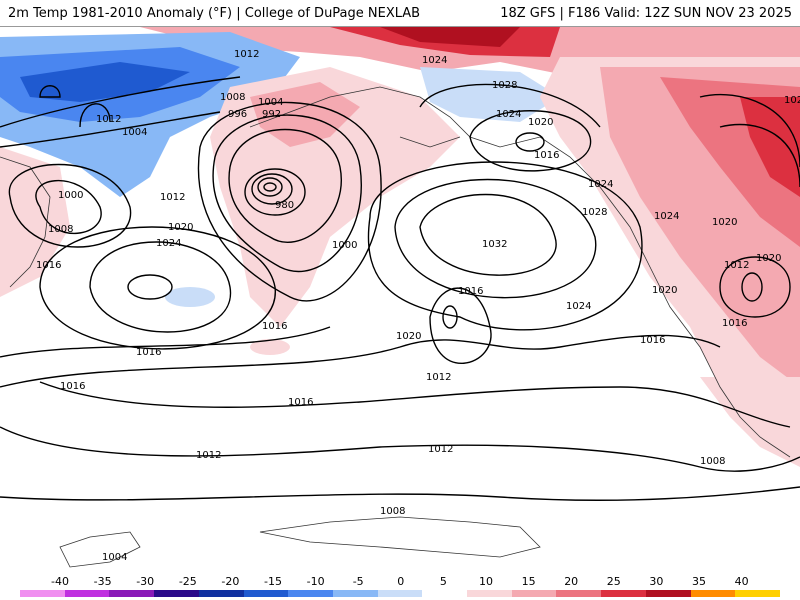 The width and height of the screenshot is (800, 600). What do you see at coordinates (613, 581) in the screenshot?
I see `colorbar-tick-label: 25` at bounding box center [613, 581].